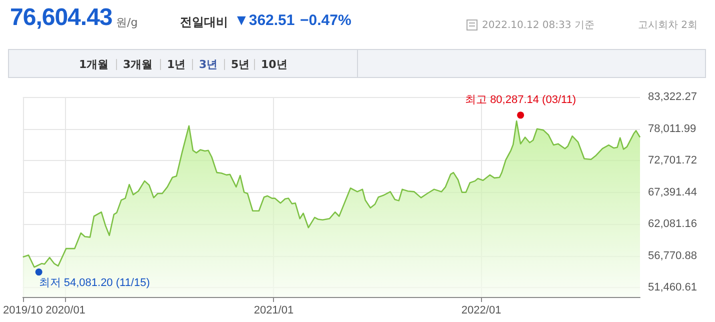  I want to click on text: 10년, so click(274, 64).